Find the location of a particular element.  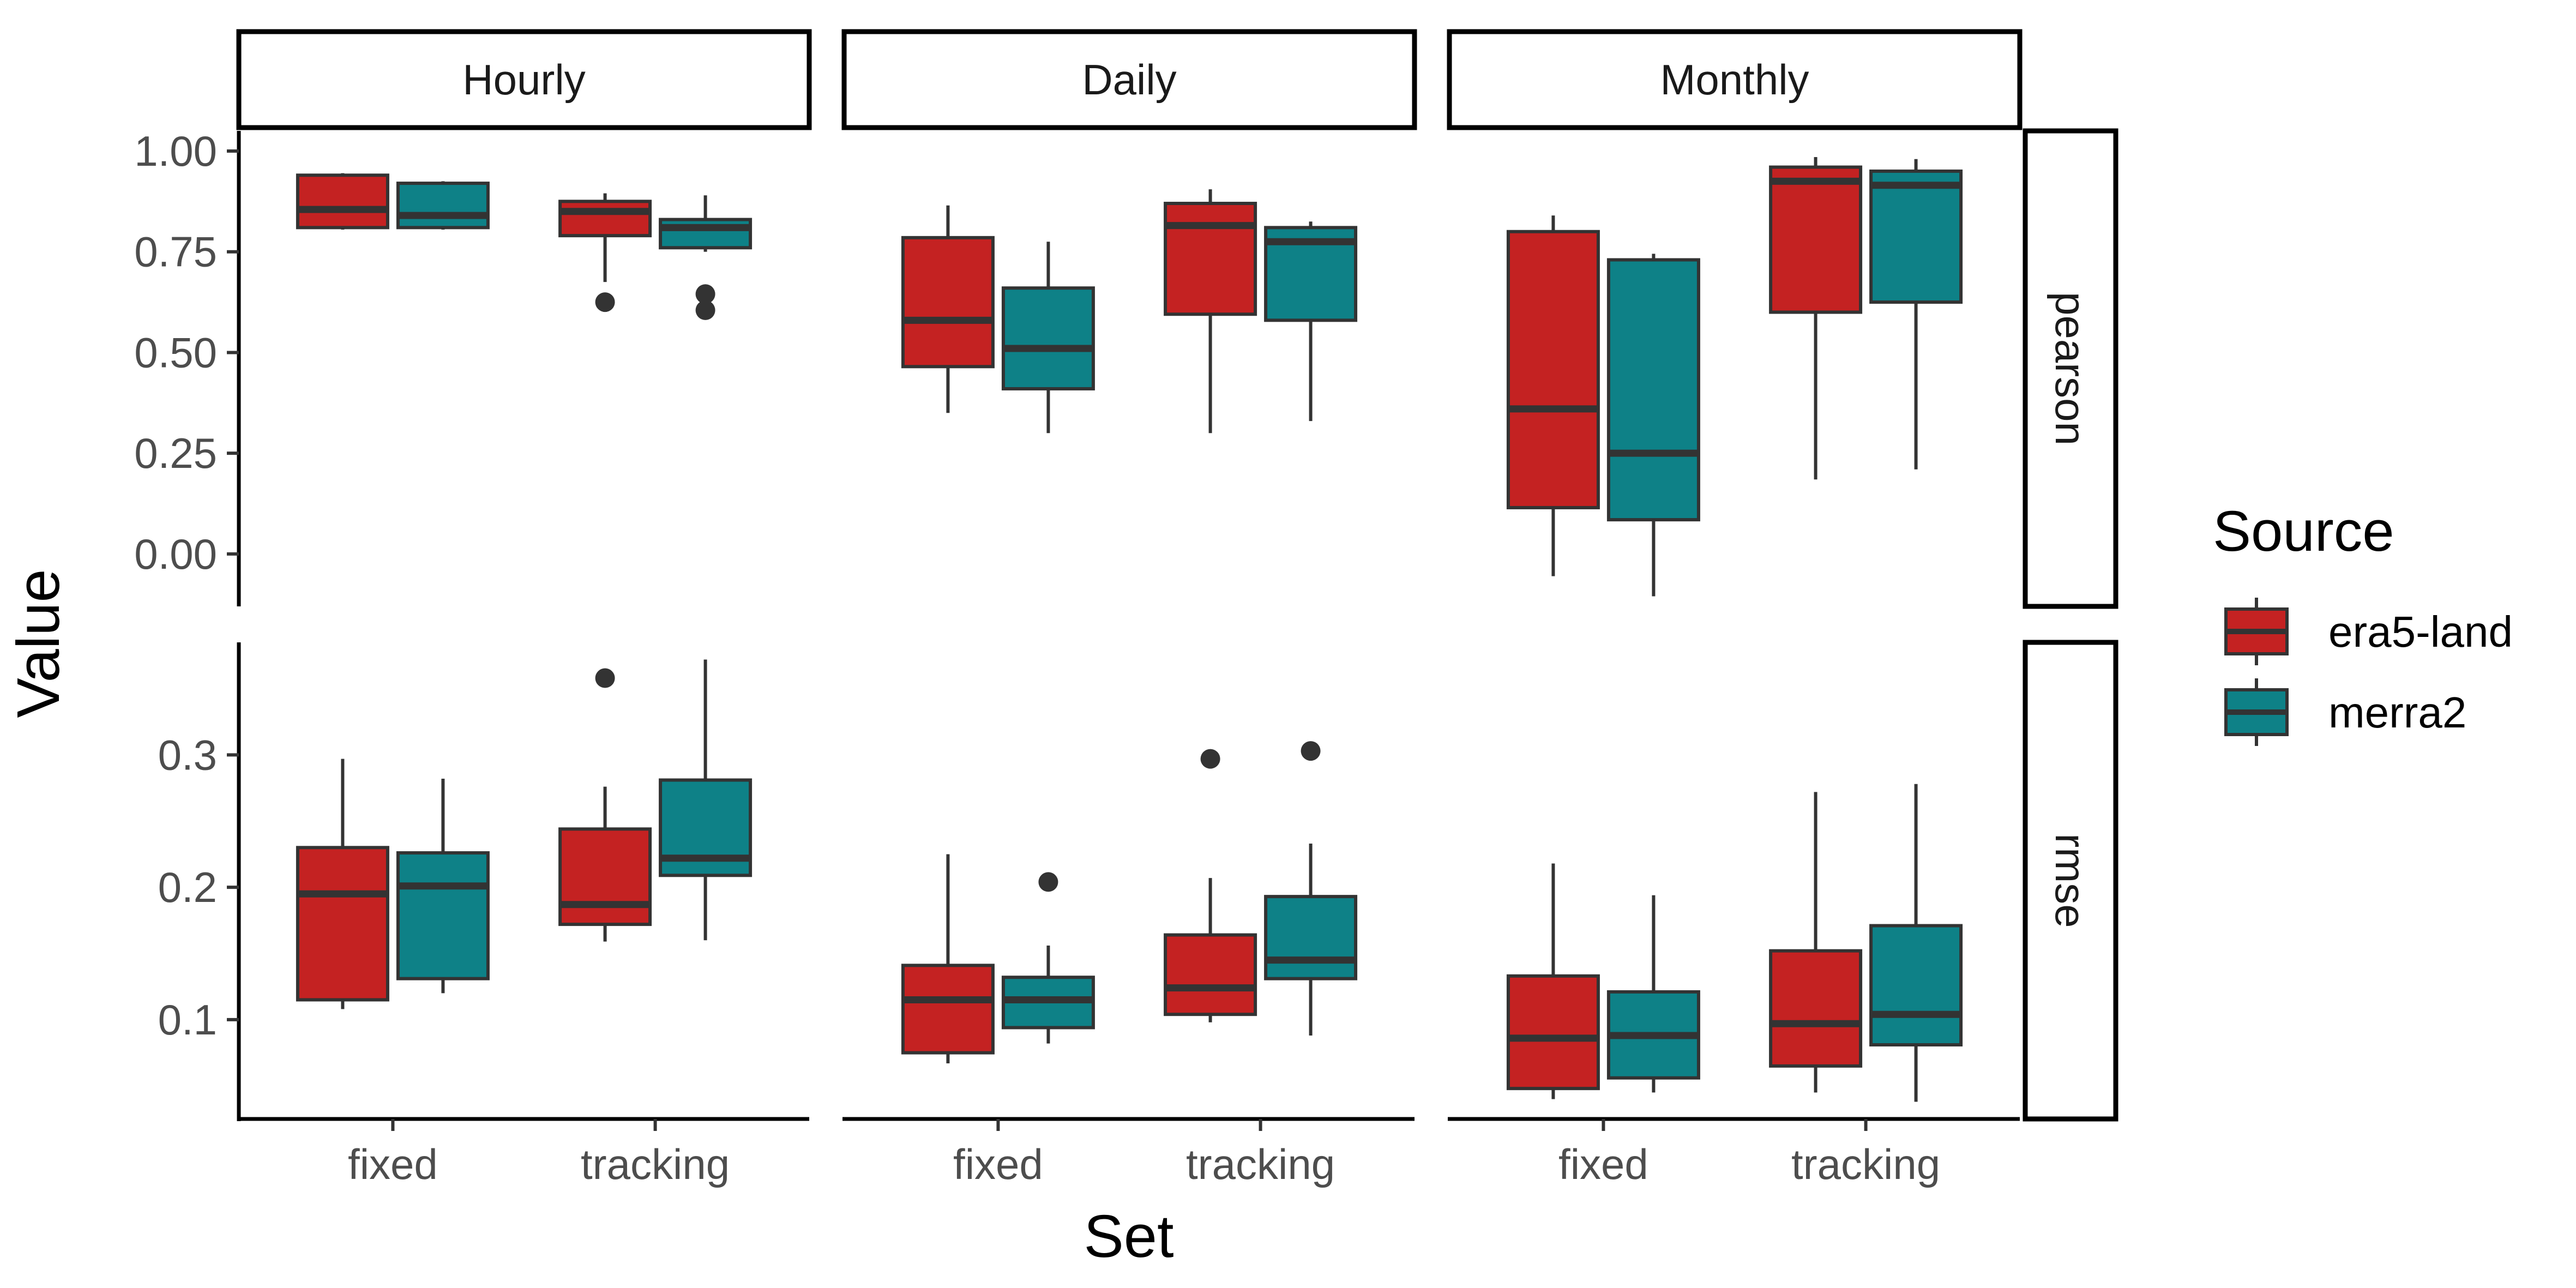

y-tick-label-pearson-0: 0.00 is located at coordinates (175, 554).